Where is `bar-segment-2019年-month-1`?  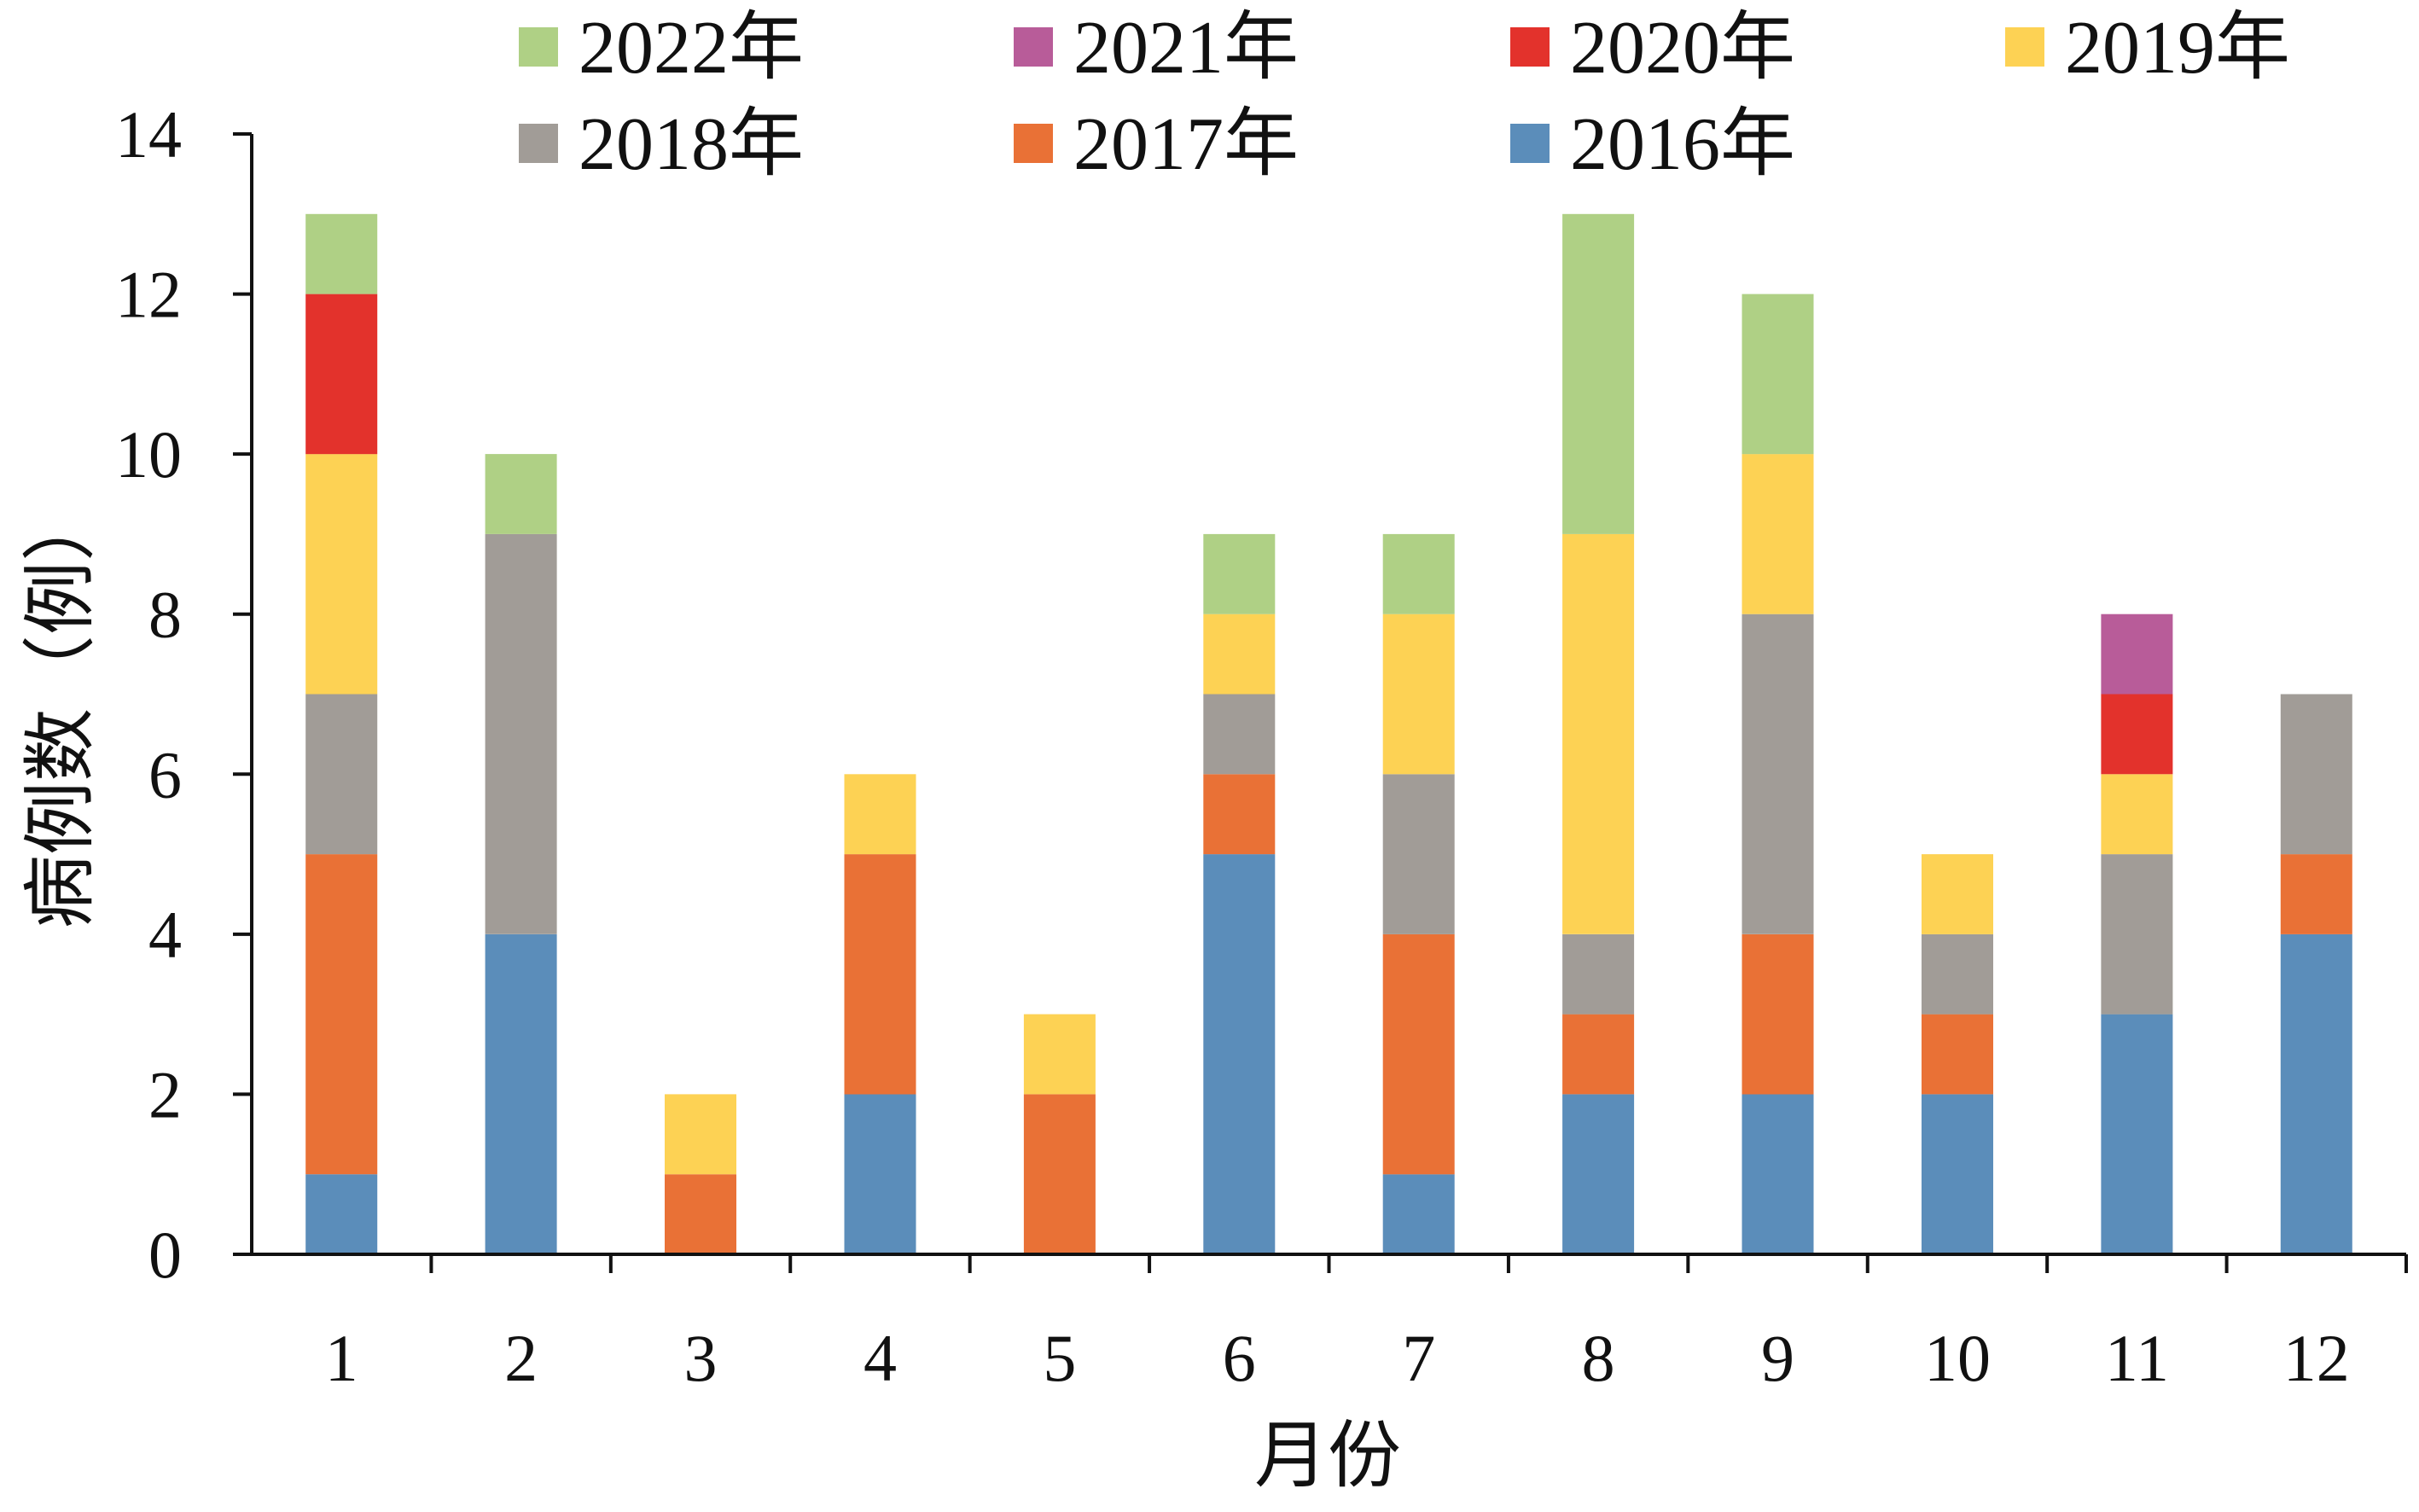
bar-segment-2019年-month-1 is located at coordinates (342, 574).